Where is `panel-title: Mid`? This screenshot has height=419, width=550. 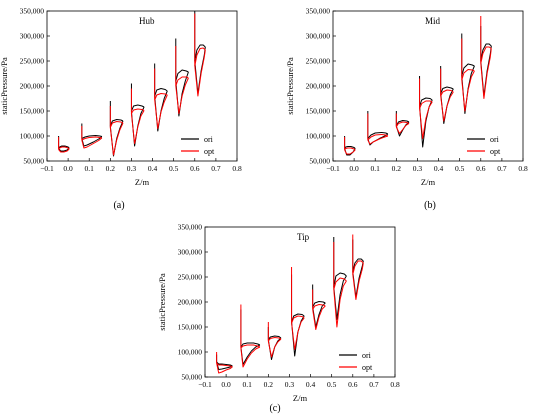 panel-title: Mid is located at coordinates (433, 21).